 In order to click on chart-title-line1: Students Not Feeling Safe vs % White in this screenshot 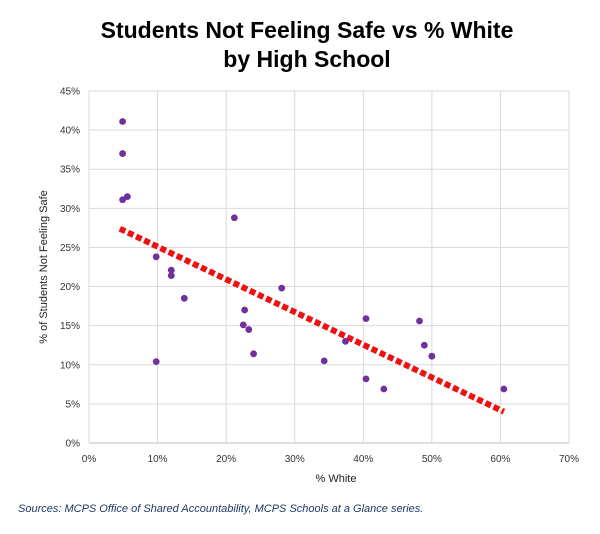, I will do `click(307, 30)`.